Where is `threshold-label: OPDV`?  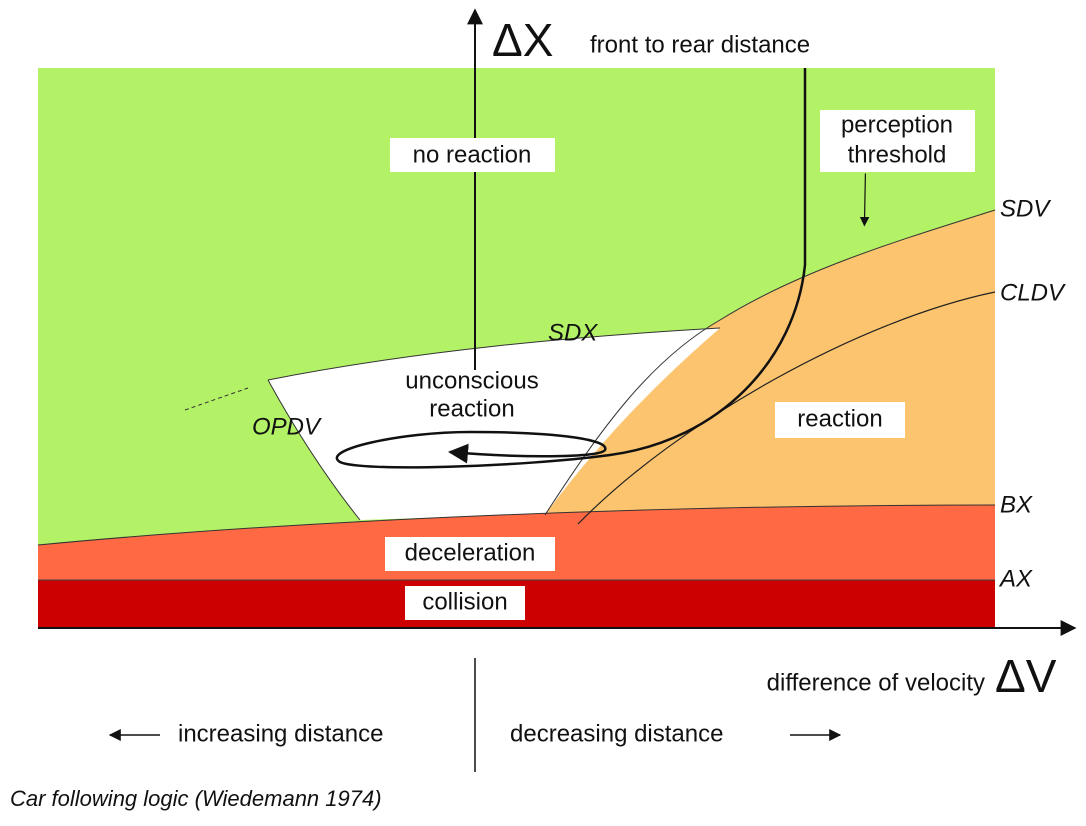
threshold-label: OPDV is located at coordinates (287, 426).